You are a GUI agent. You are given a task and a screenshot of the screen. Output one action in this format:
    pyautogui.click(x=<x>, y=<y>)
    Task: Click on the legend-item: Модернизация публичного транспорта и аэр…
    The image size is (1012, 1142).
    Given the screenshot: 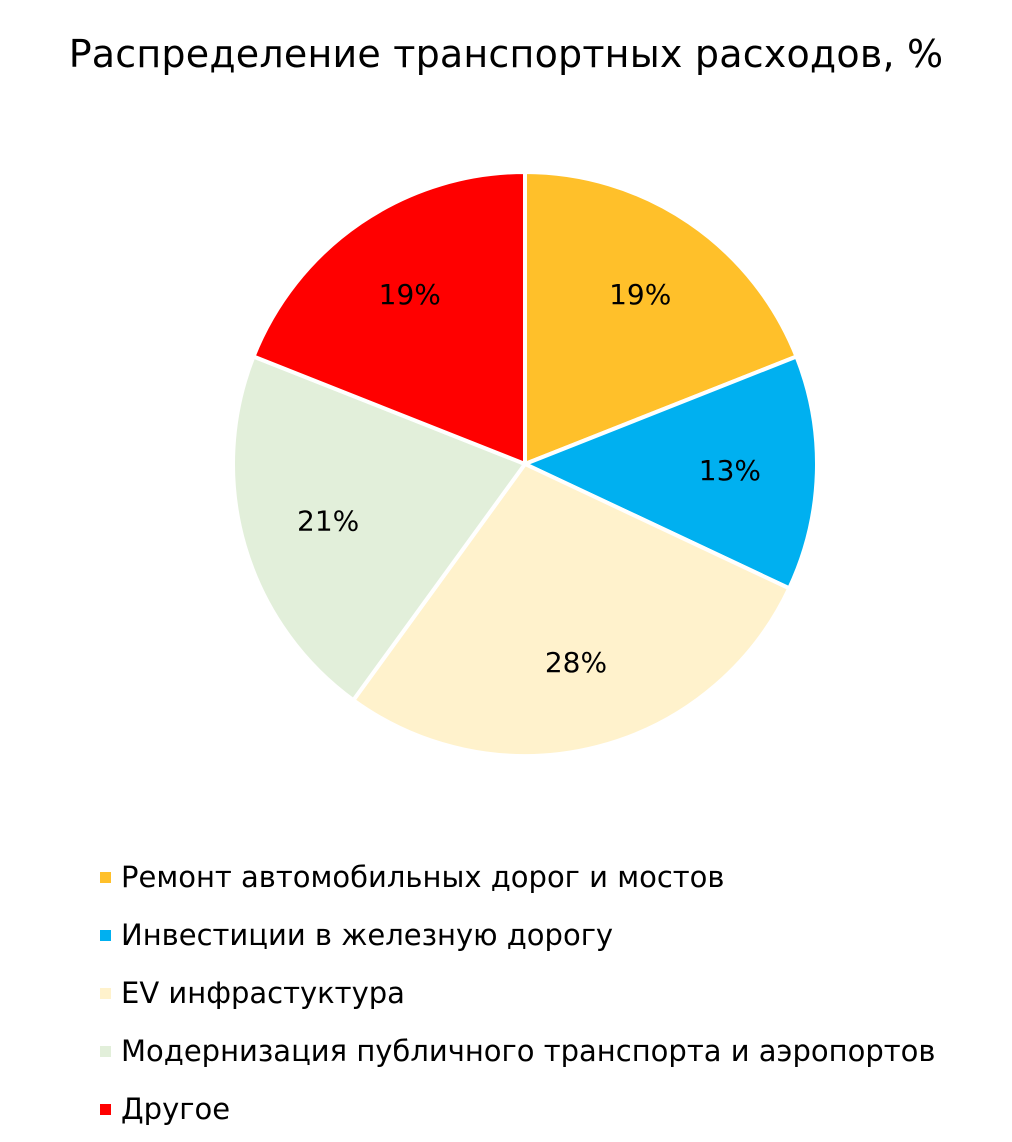 What is the action you would take?
    pyautogui.click(x=550, y=1051)
    